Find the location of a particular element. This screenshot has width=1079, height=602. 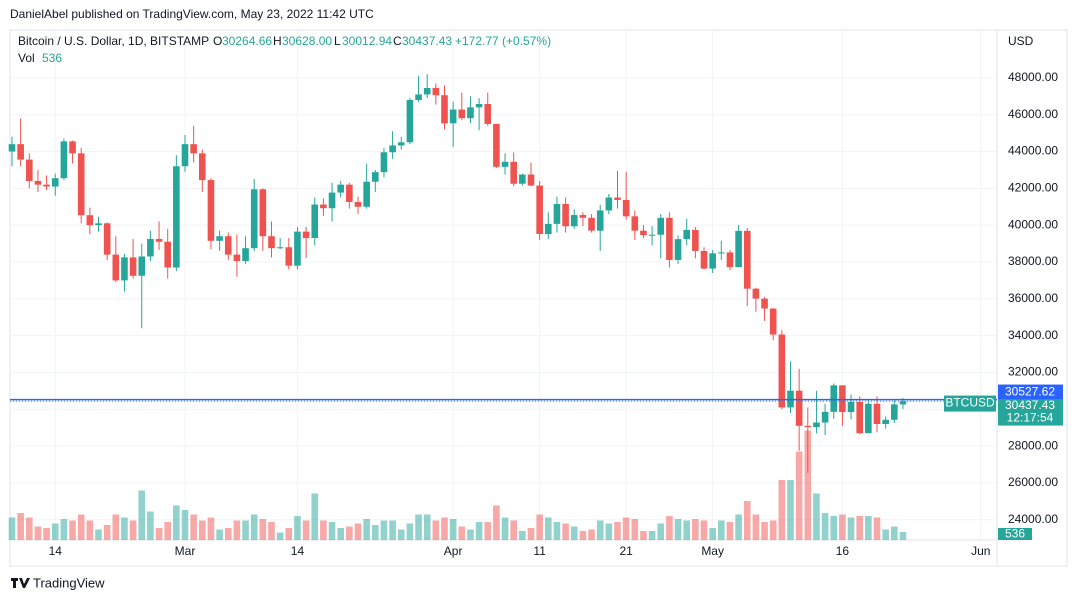

symbol-label: BTCUSD is located at coordinates (970, 403).